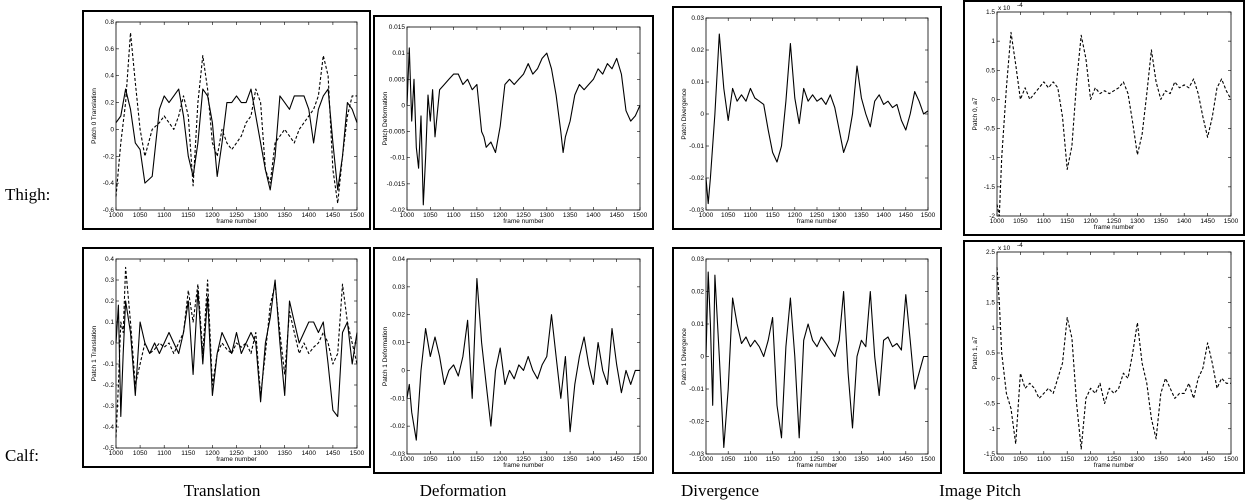 The image size is (1249, 504). I want to click on panel-frame-thigh-image-pitch, so click(1104, 118).